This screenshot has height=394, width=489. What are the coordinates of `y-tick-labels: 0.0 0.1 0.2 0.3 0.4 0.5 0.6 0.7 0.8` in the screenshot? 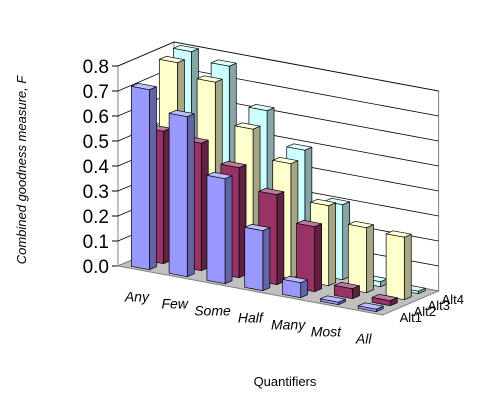 It's located at (96, 167).